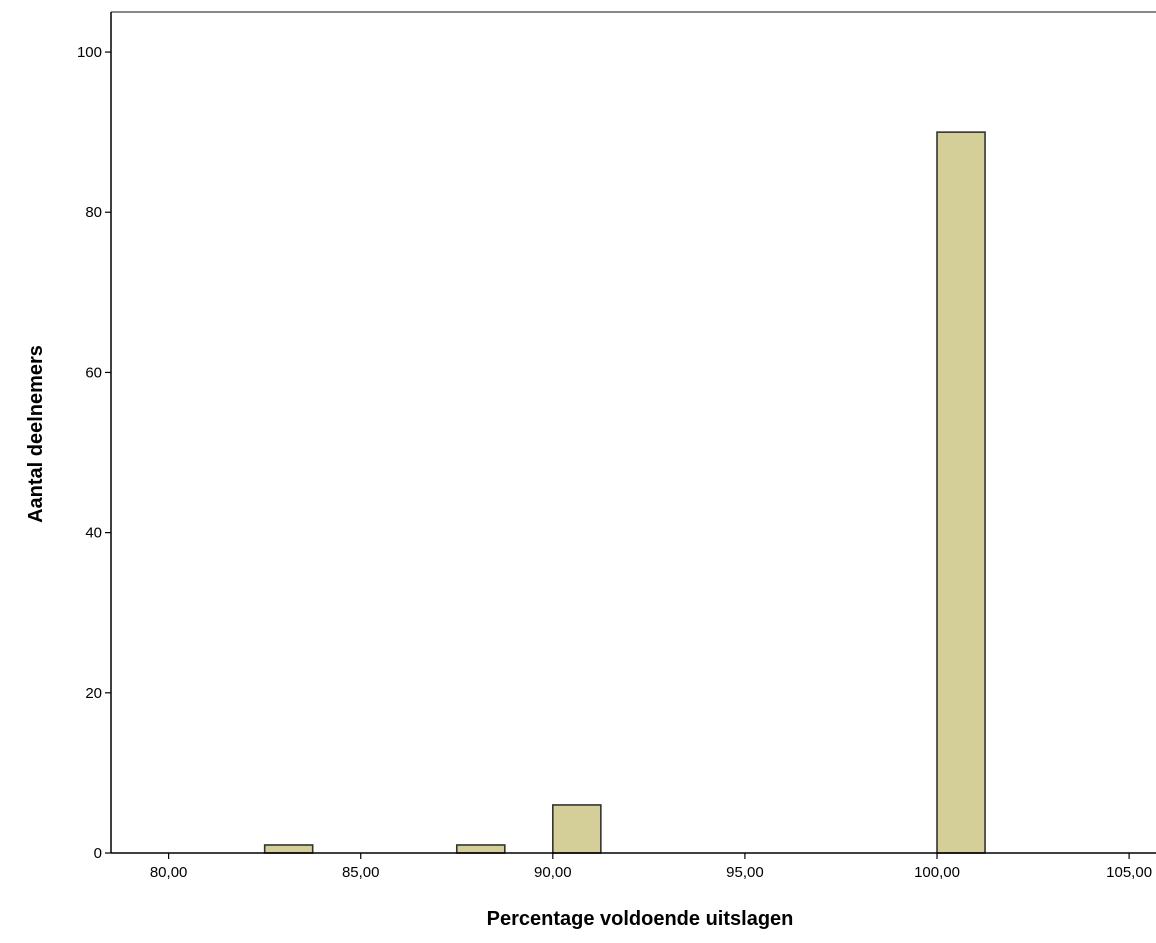 The image size is (1156, 943). I want to click on x-tick-label-105: 105,00, so click(1129, 872).